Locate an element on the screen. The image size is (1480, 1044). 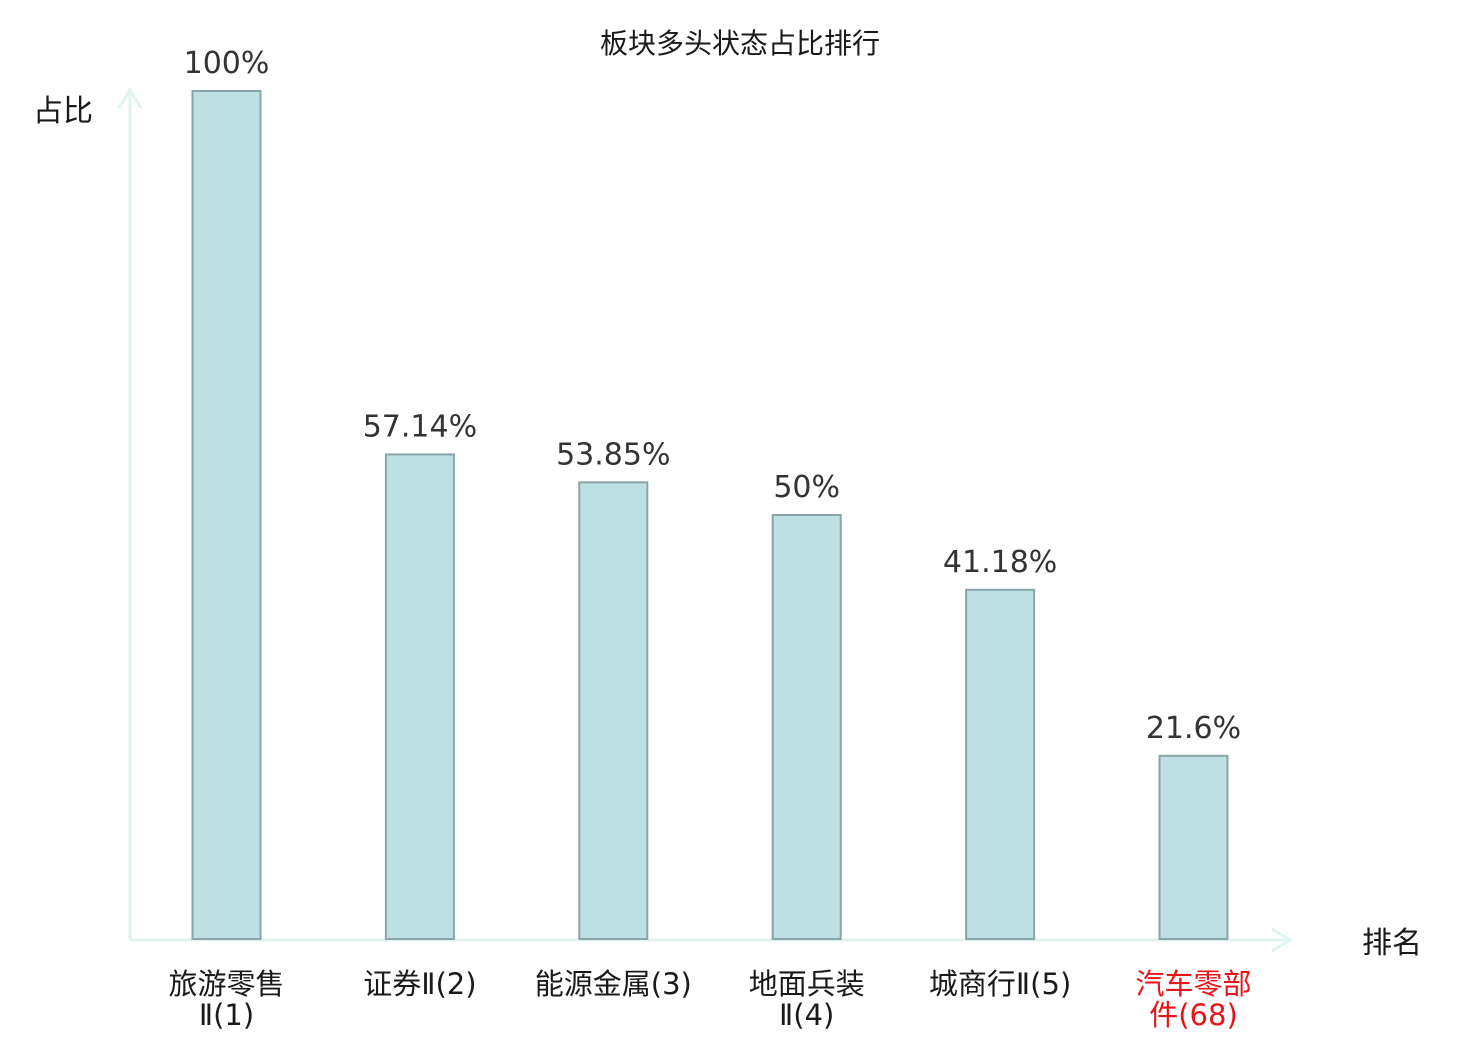
category-label: 地面兵装 is located at coordinates (807, 984).